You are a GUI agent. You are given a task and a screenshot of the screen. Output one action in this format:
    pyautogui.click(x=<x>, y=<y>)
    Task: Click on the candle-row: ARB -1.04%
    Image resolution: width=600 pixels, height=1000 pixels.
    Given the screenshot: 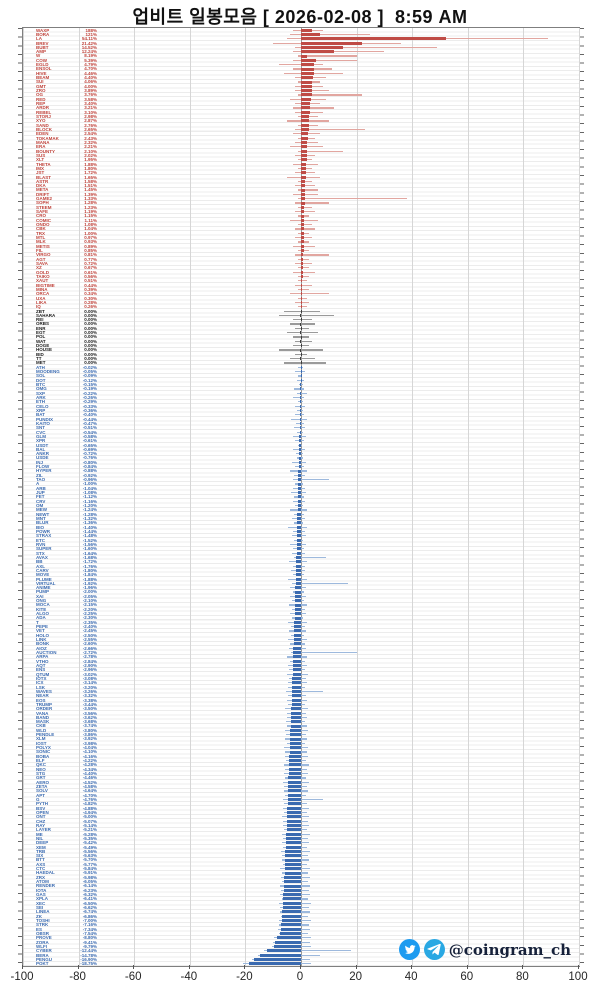 What is the action you would take?
    pyautogui.click(x=301, y=488)
    